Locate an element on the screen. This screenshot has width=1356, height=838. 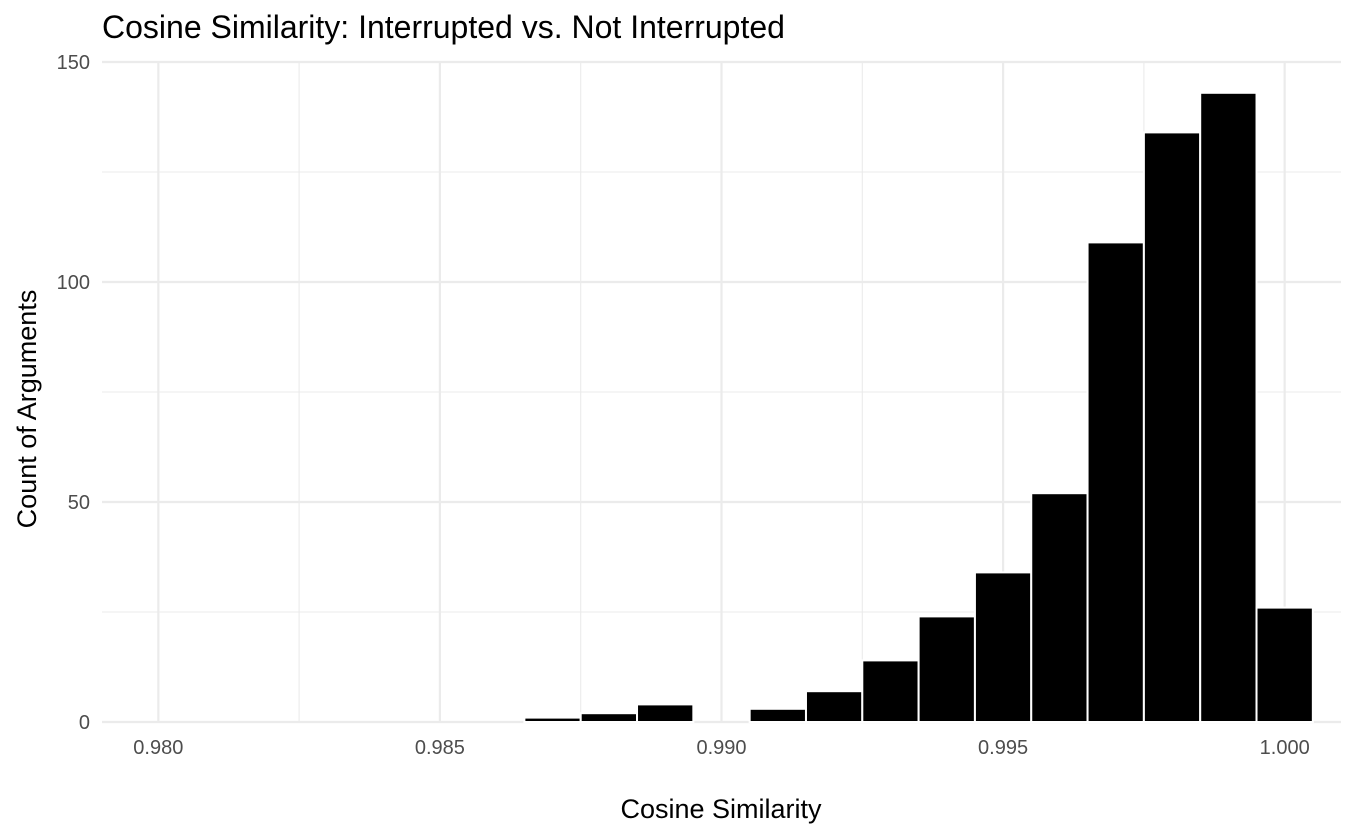
x-tick-label: 1.000 is located at coordinates (1285, 748).